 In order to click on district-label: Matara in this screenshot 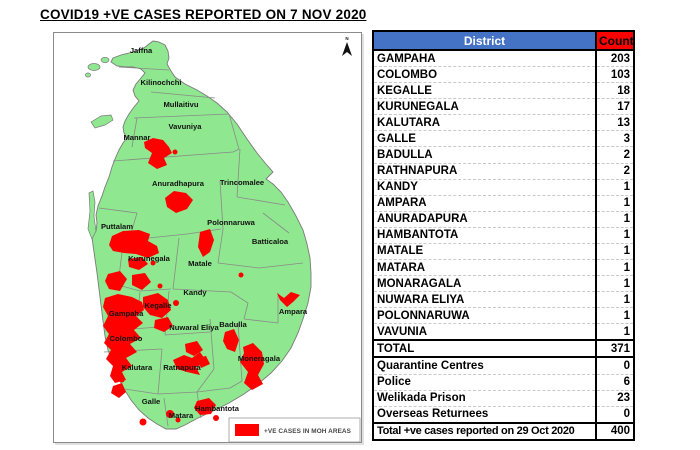, I will do `click(181, 415)`.